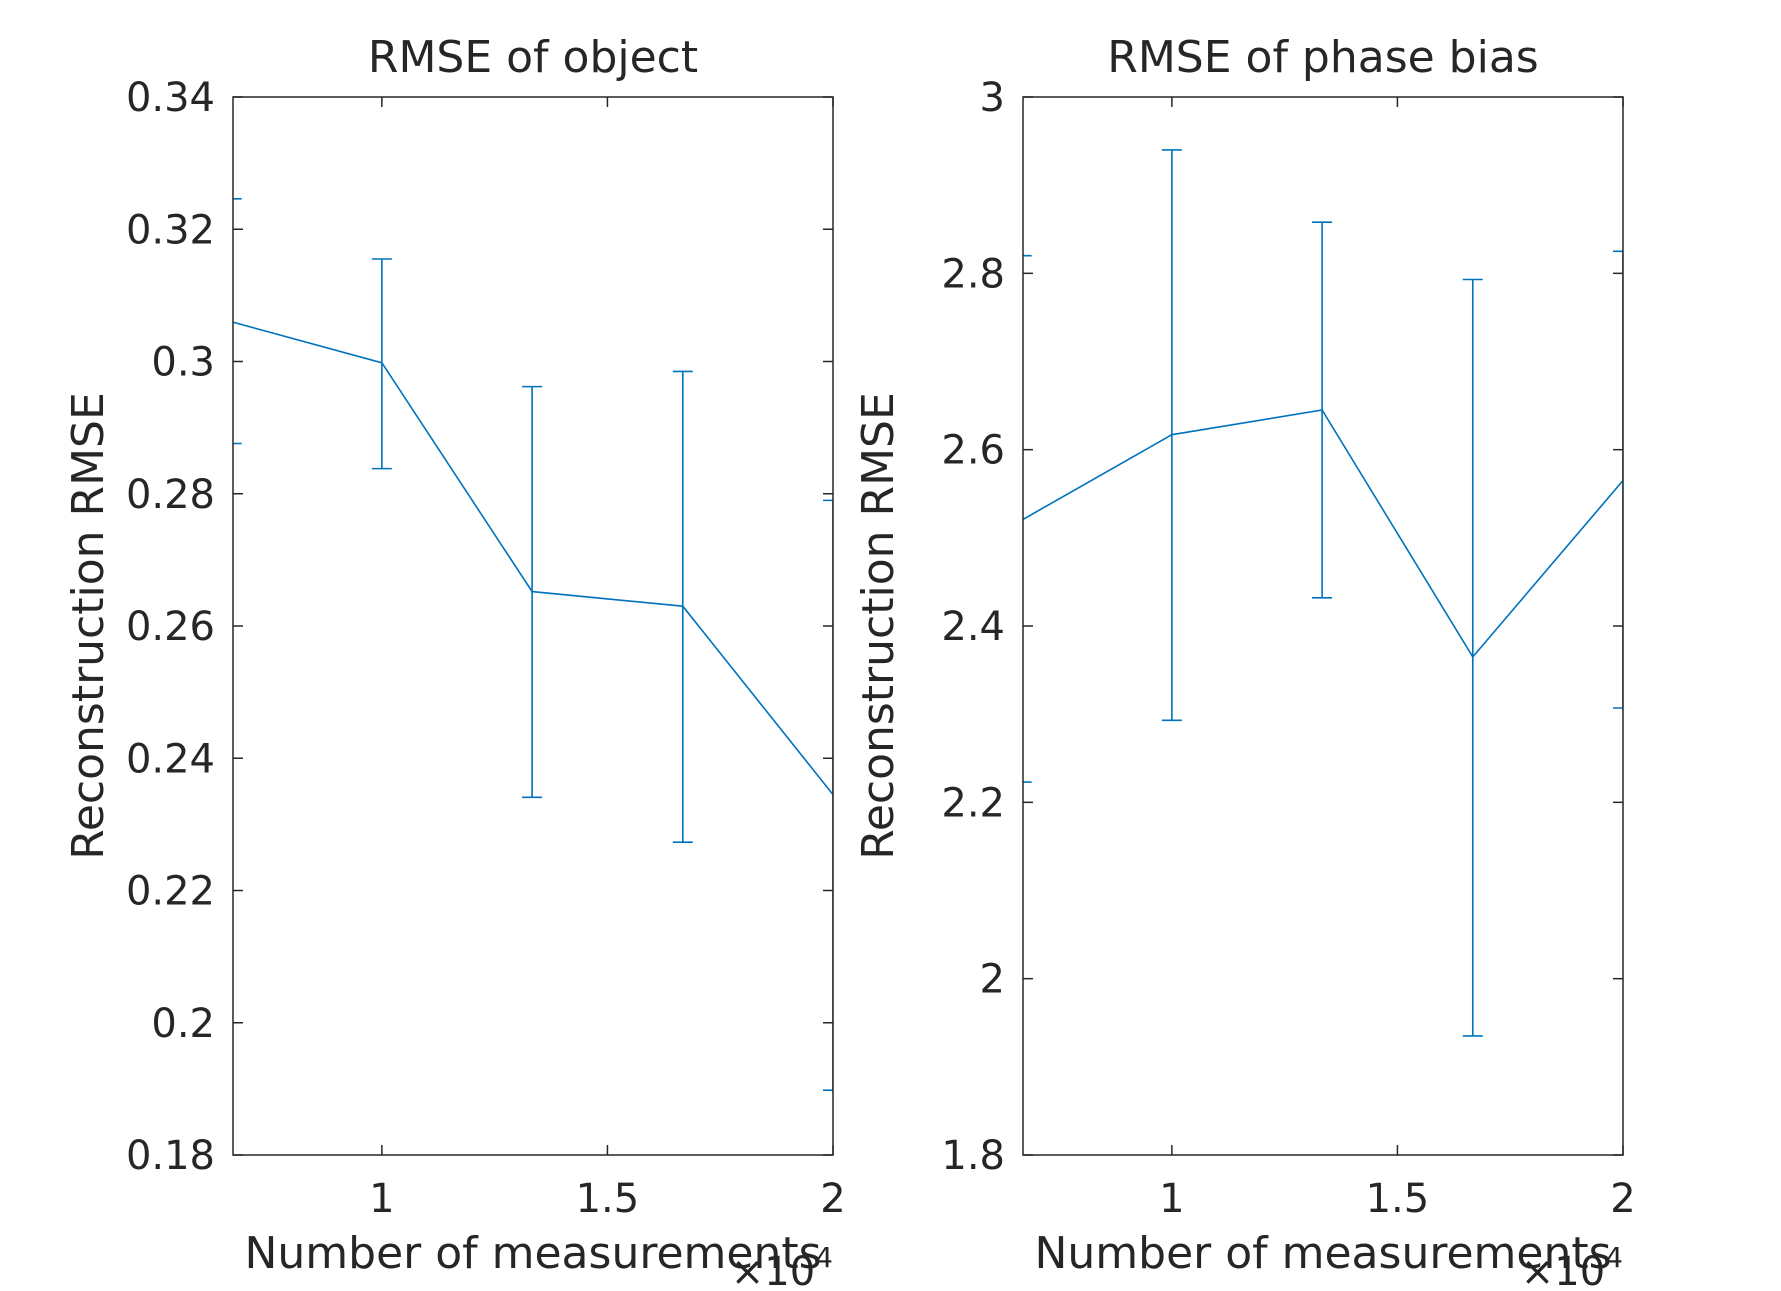 The width and height of the screenshot is (1781, 1291). What do you see at coordinates (170, 627) in the screenshot?
I see `y-tick-label: 0.26` at bounding box center [170, 627].